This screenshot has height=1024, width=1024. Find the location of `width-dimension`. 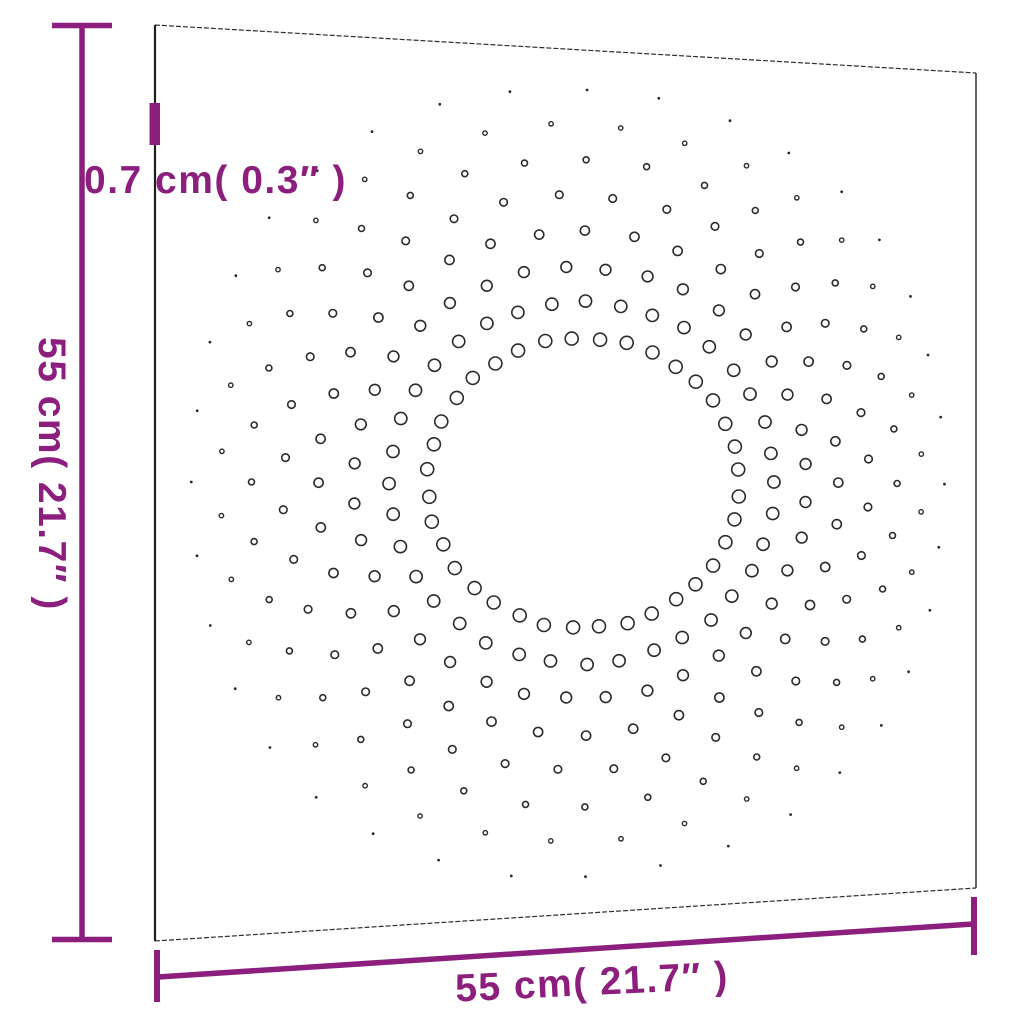

width-dimension is located at coordinates (565, 949).